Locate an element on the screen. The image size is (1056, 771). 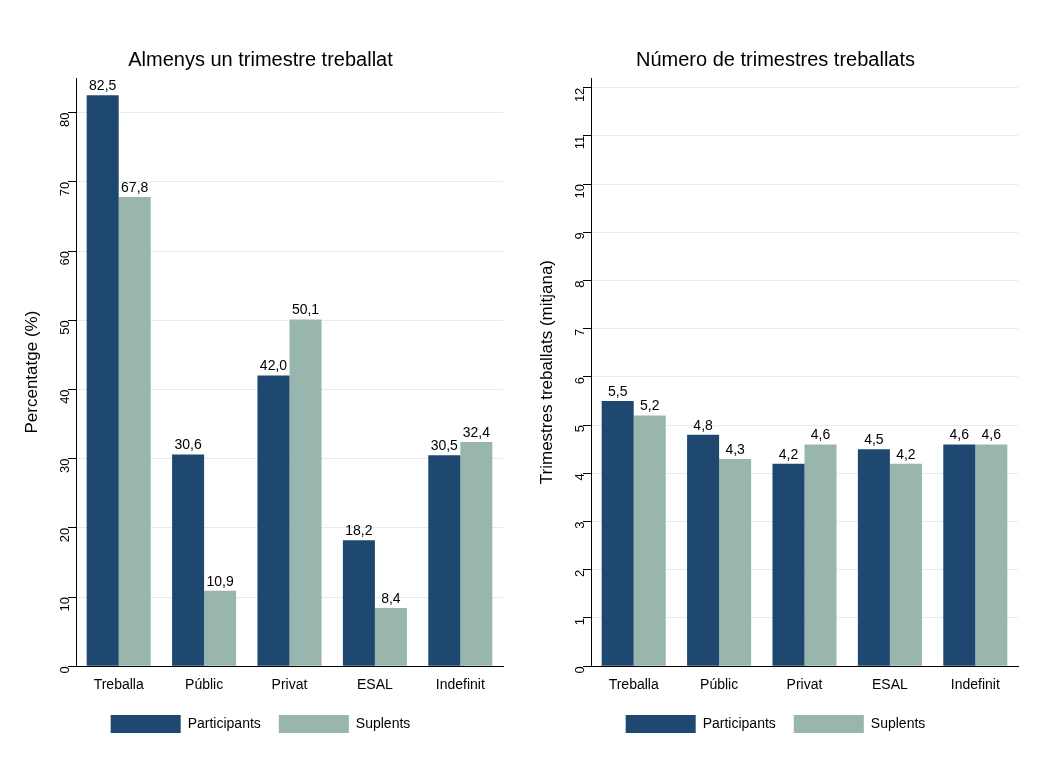
y-tick-label: 40 is located at coordinates (64, 396).